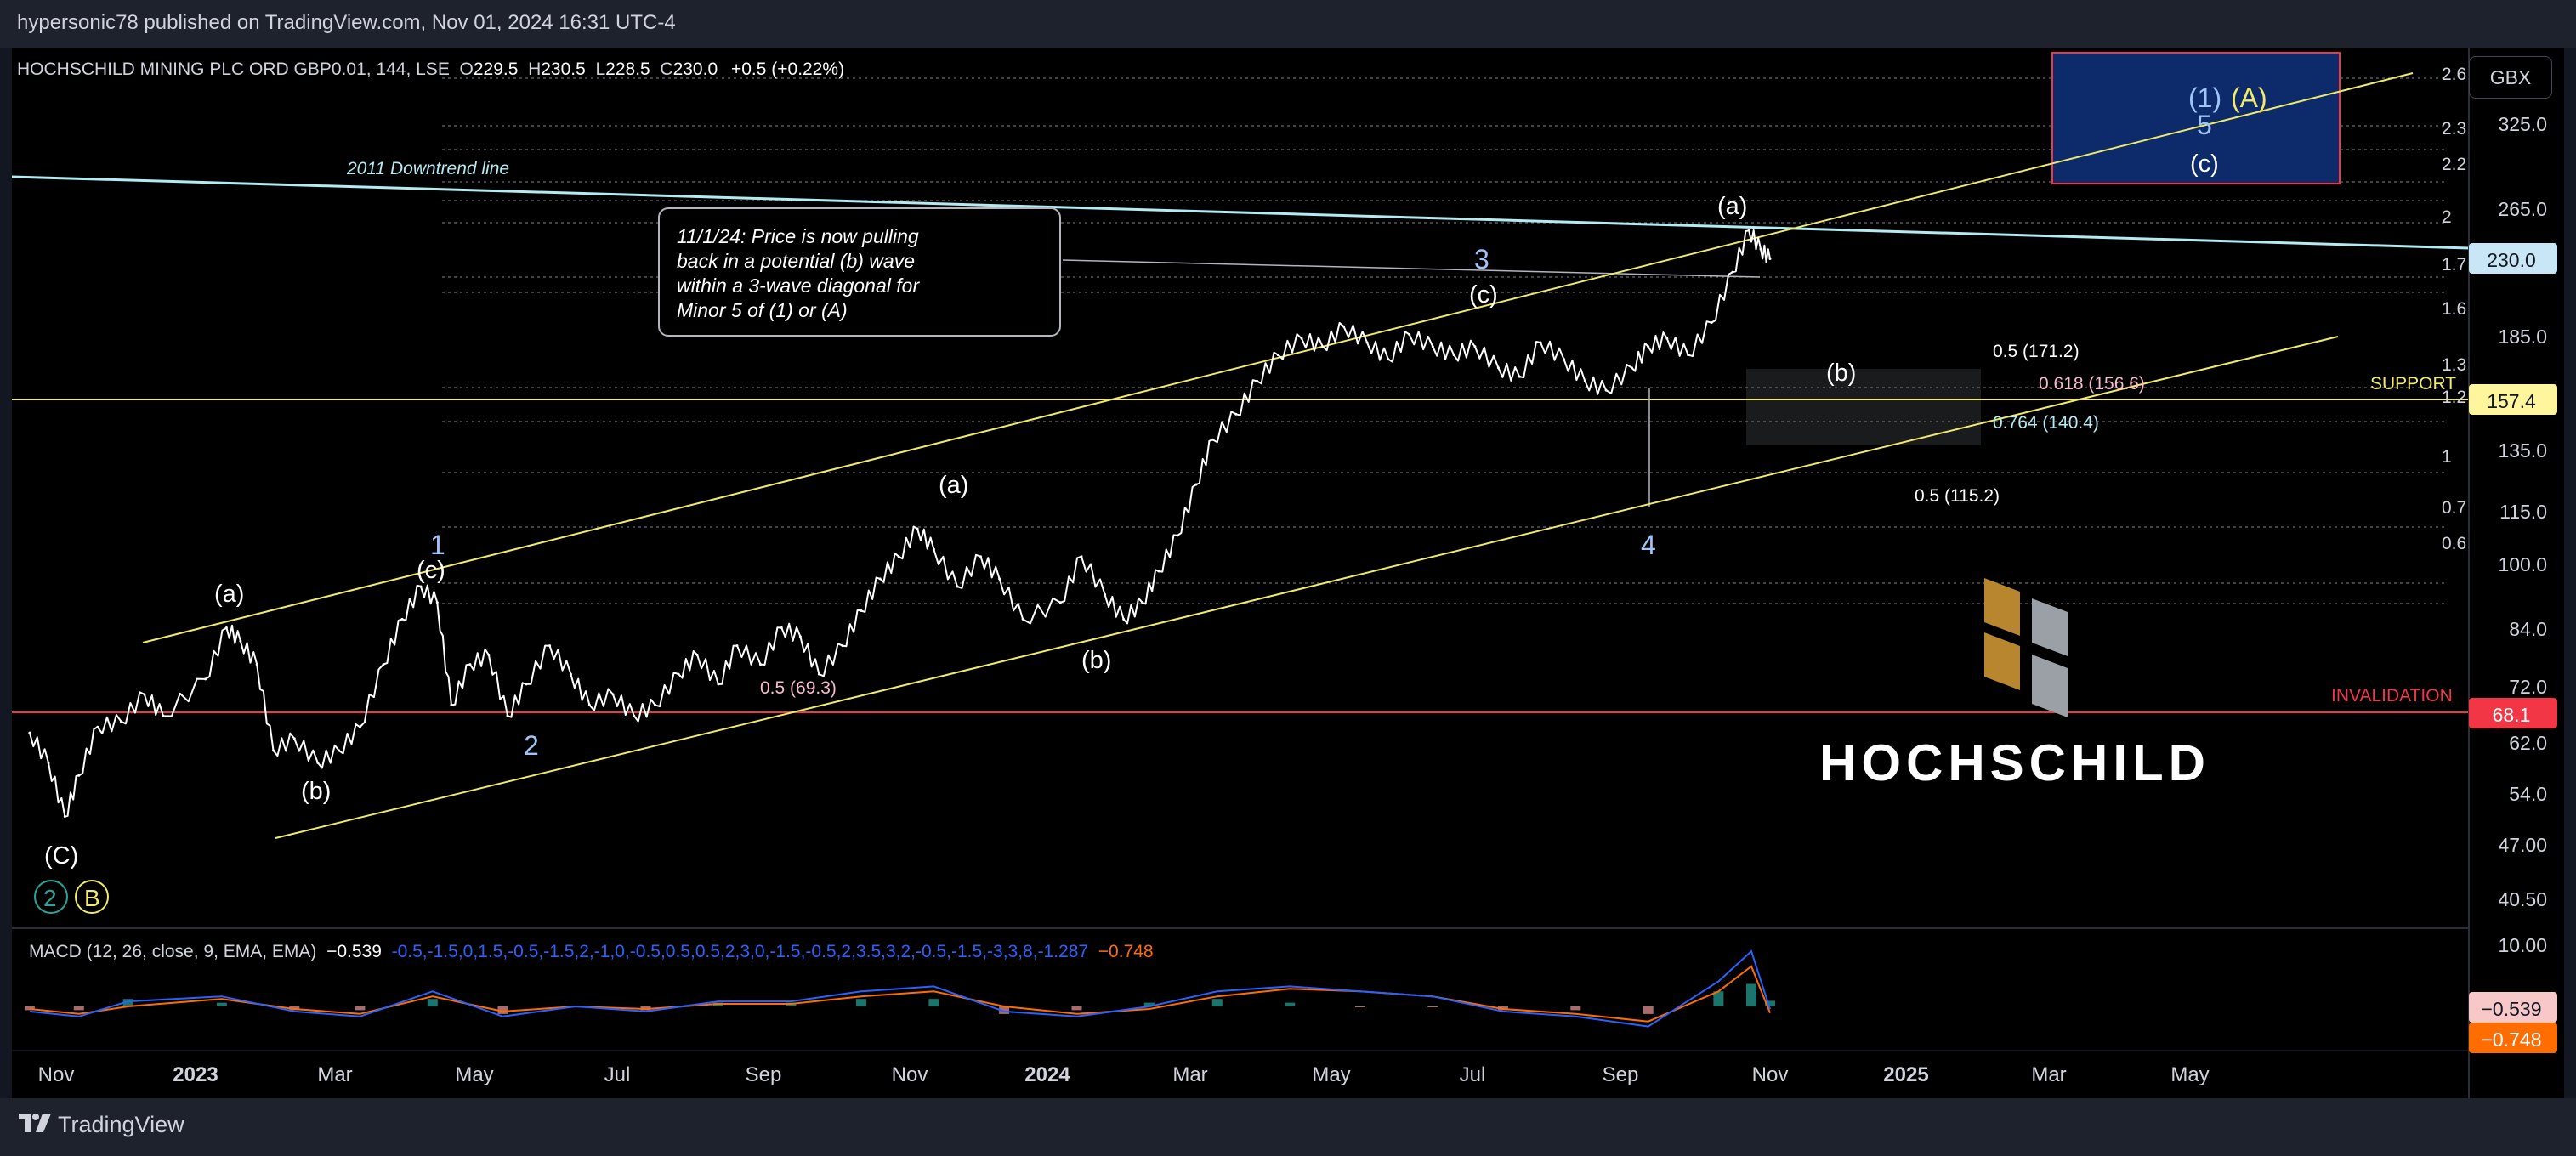  I want to click on fib-label: 0.5 (69.3), so click(798, 688).